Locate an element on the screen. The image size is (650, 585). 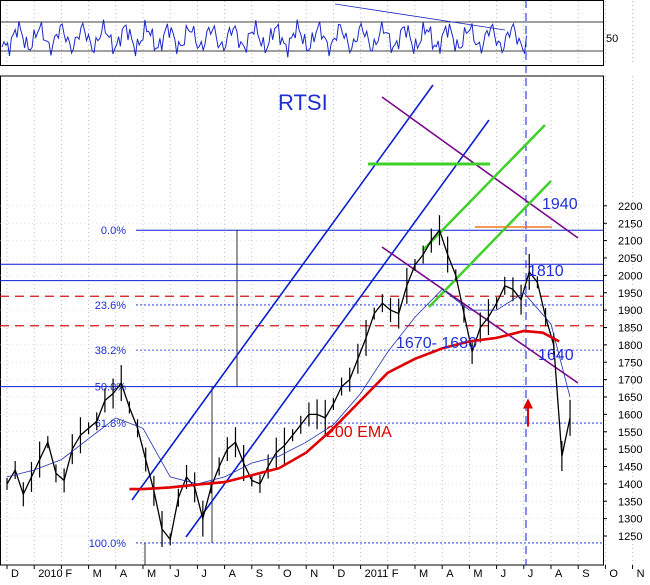
oscillator-line is located at coordinates (264, 38).